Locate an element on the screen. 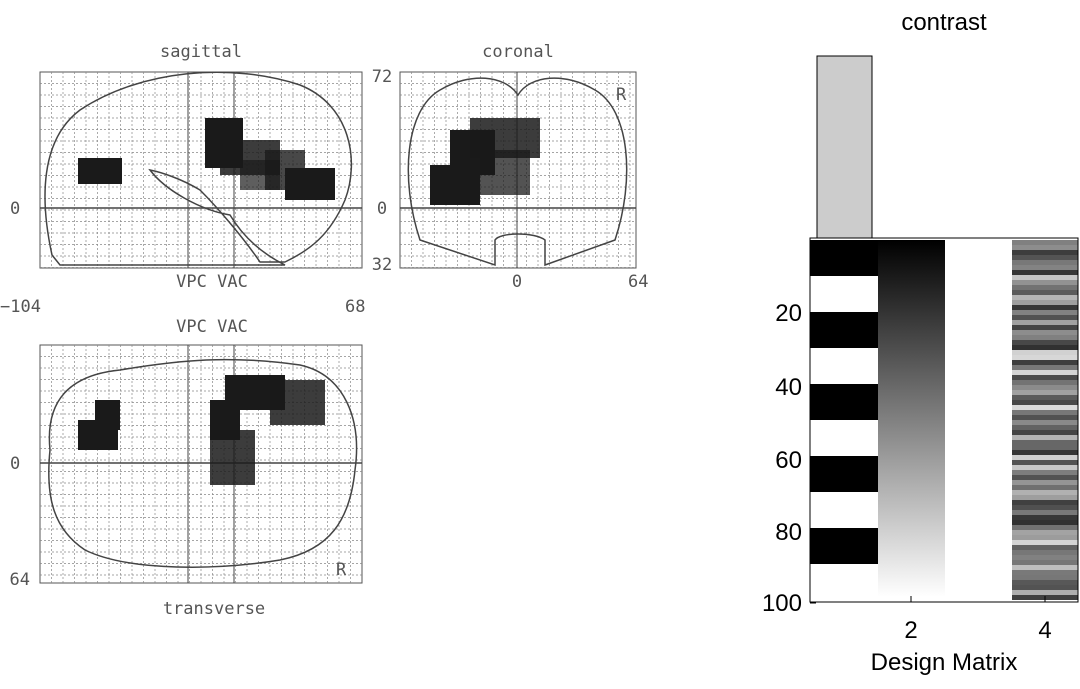 The image size is (1080, 689). y-tick-label: 40 is located at coordinates (788, 387).